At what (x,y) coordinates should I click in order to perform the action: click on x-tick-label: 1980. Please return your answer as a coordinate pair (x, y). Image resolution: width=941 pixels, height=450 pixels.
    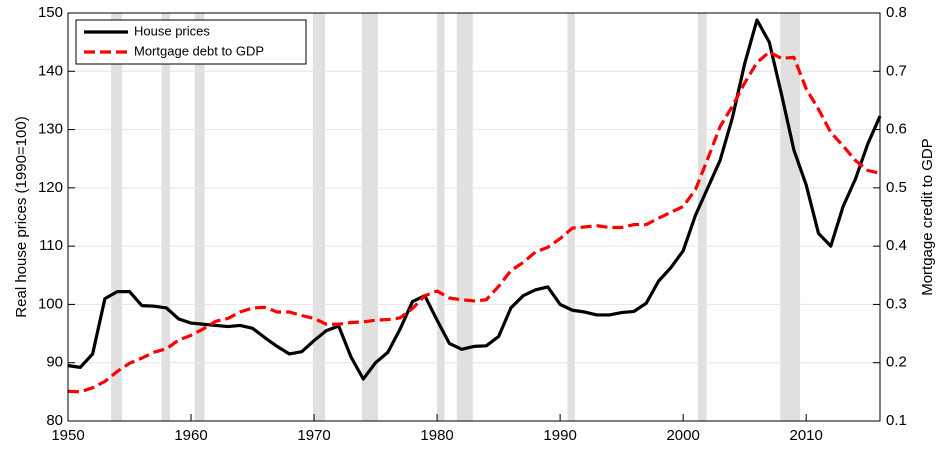
    Looking at the image, I should click on (436, 435).